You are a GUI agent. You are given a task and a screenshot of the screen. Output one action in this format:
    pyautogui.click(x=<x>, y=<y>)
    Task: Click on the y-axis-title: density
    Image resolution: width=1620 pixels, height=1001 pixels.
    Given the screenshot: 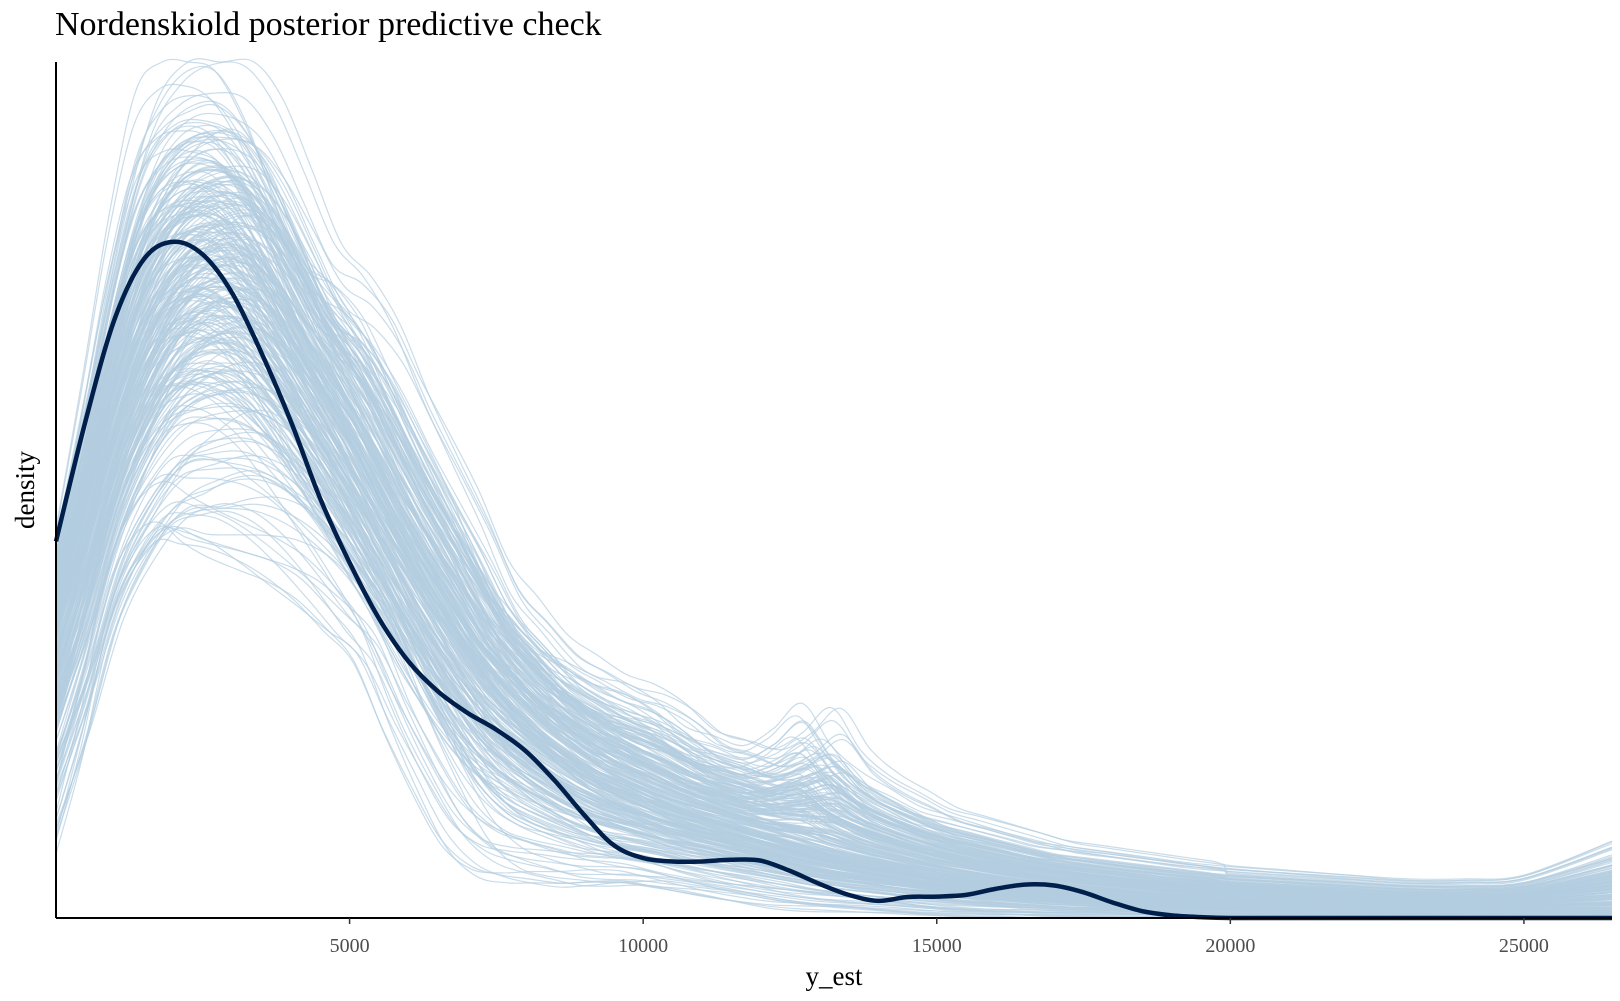 What is the action you would take?
    pyautogui.click(x=25, y=490)
    